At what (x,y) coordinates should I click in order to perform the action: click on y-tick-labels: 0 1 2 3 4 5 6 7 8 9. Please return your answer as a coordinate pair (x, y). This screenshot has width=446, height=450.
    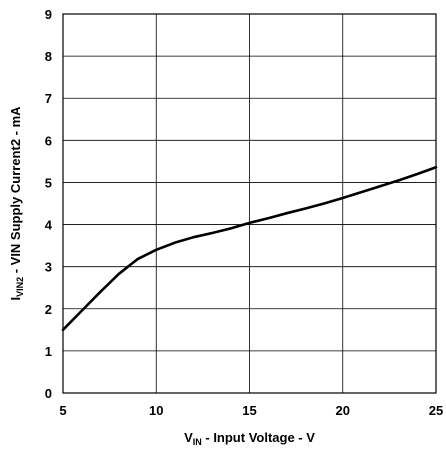
    Looking at the image, I should click on (49, 204).